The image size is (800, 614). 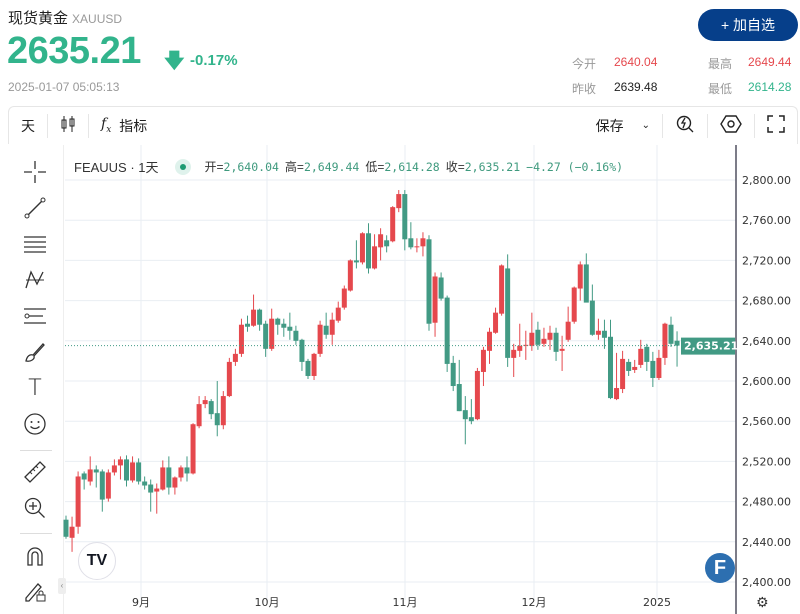 I want to click on save-label: 保存, so click(x=609, y=125).